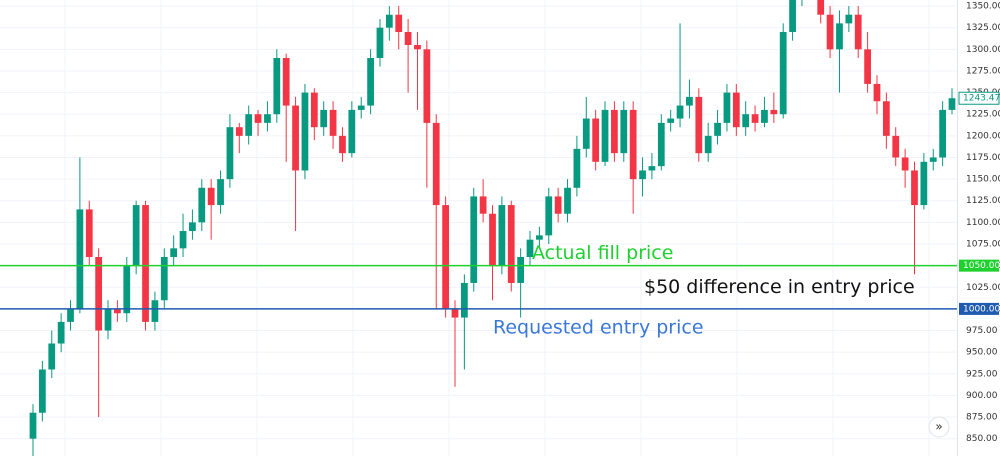 The image size is (1000, 456). What do you see at coordinates (981, 99) in the screenshot?
I see `last-price-label: 1243.47` at bounding box center [981, 99].